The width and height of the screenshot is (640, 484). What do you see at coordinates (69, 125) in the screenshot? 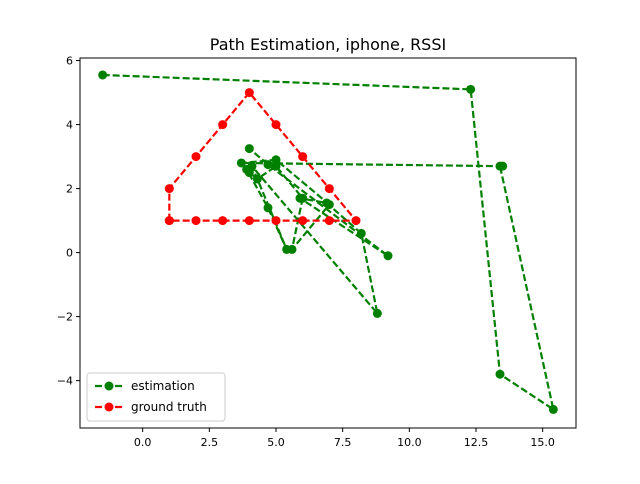
I see `y-tick-label: 4` at bounding box center [69, 125].